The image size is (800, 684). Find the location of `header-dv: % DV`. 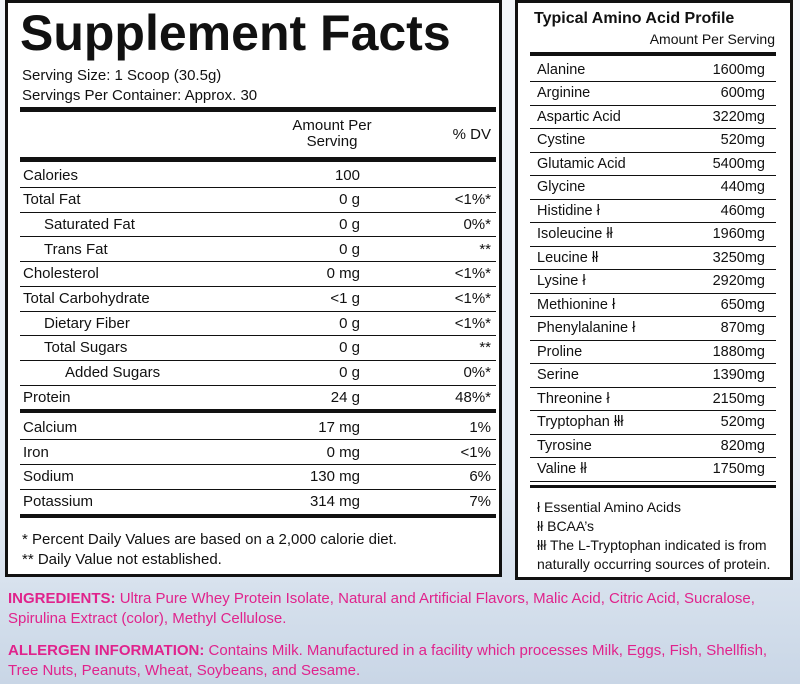

header-dv: % DV is located at coordinates (471, 134).